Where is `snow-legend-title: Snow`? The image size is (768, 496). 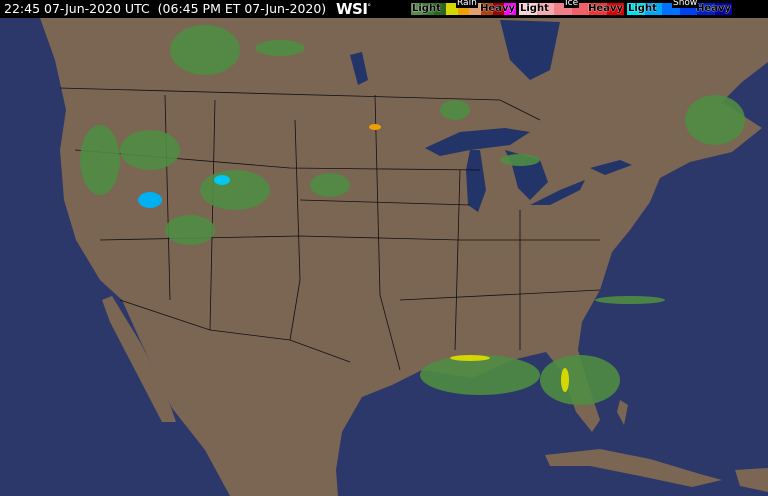
snow-legend-title: Snow is located at coordinates (685, 4).